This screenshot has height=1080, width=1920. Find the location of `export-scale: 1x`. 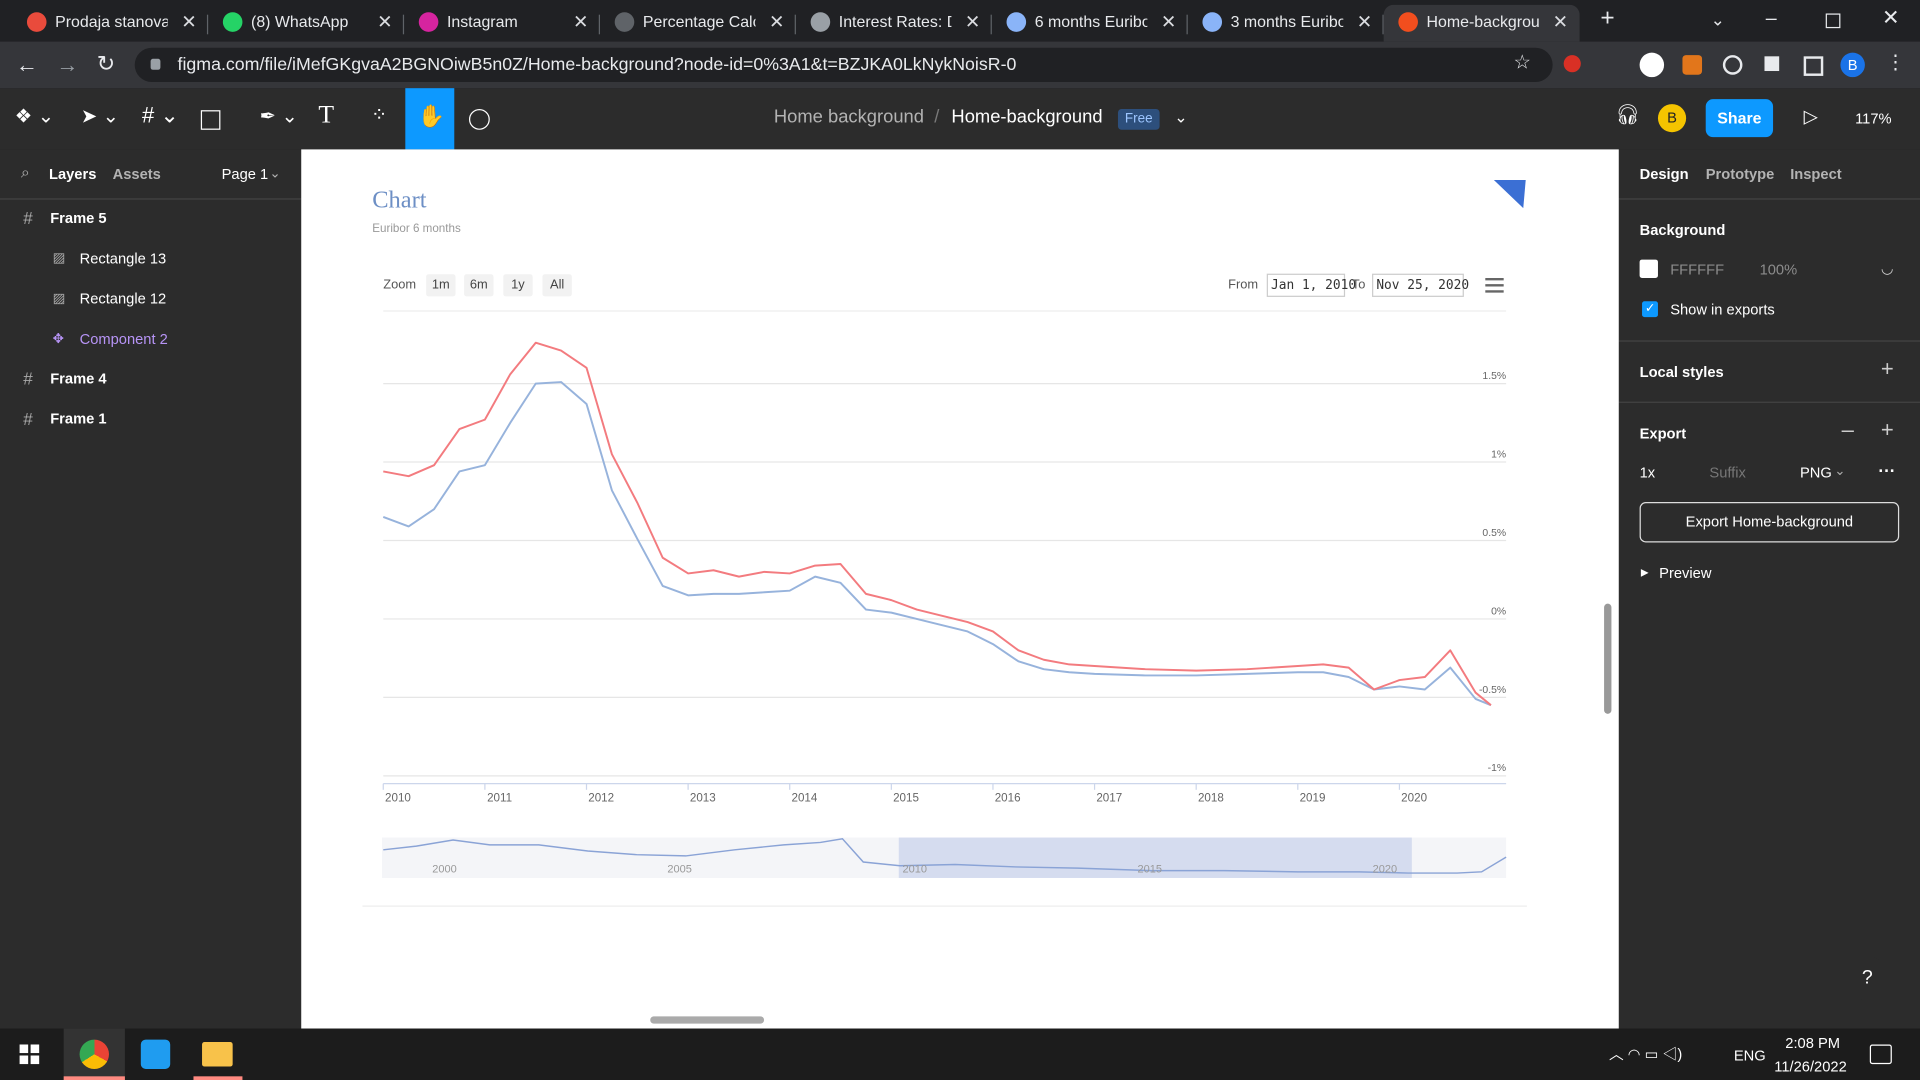

export-scale: 1x is located at coordinates (1647, 473).